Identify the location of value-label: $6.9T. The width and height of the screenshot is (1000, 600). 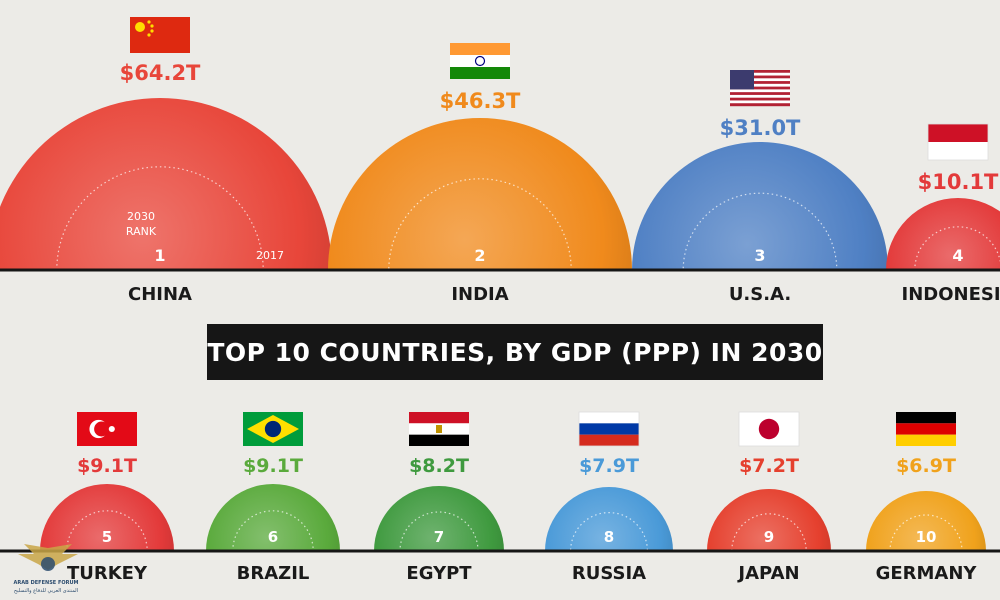
(926, 466).